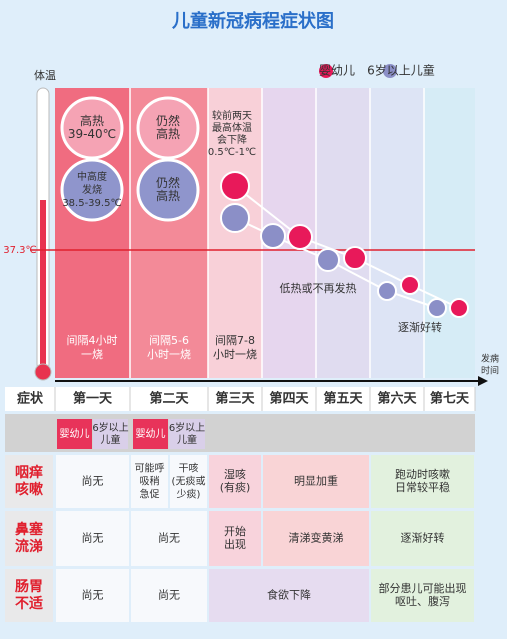 This screenshot has width=507, height=639. Describe the element at coordinates (29, 489) in the screenshot. I see `label: 咳嗽` at that location.